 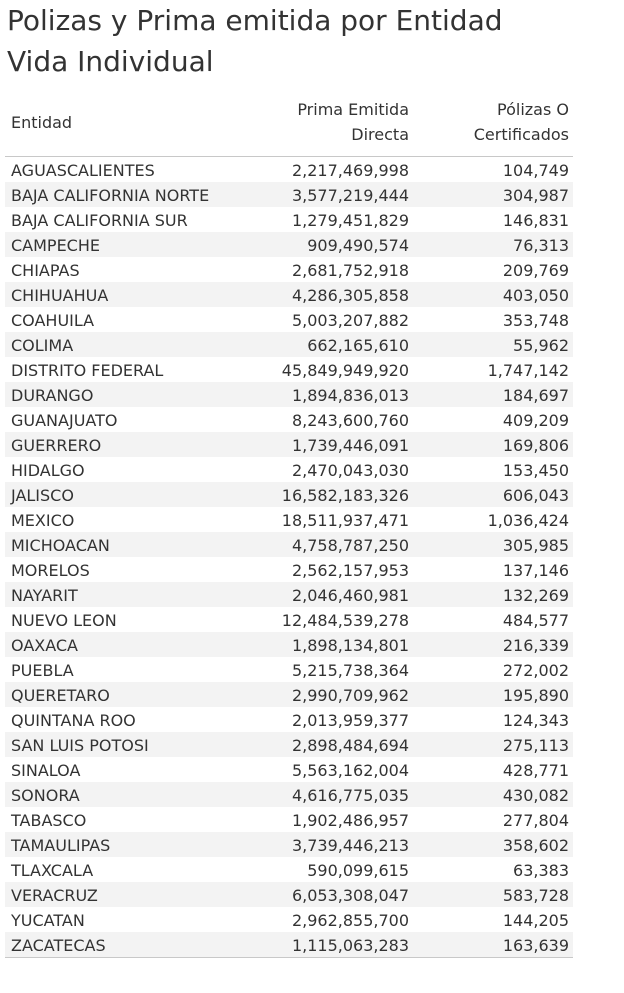 What do you see at coordinates (350, 845) in the screenshot?
I see `cell-prima-emitida: 3,739,446,213` at bounding box center [350, 845].